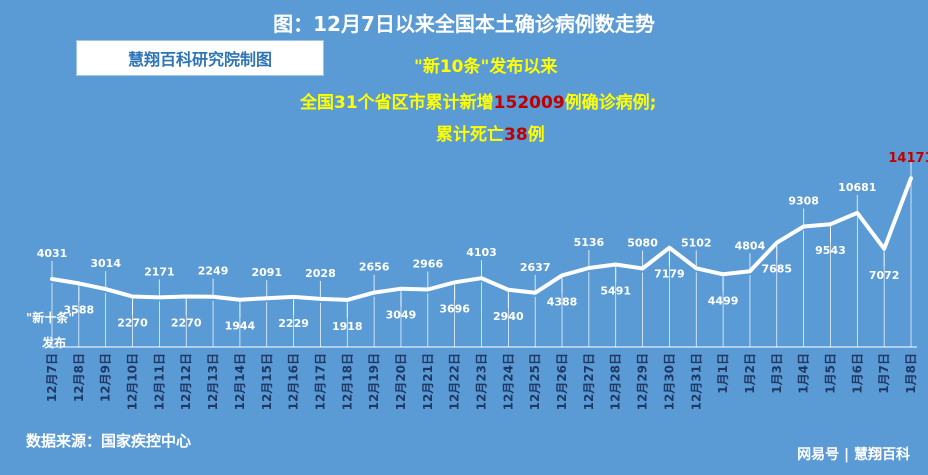 The image size is (928, 475). I want to click on x-tick-label: 12月28日, so click(616, 381).